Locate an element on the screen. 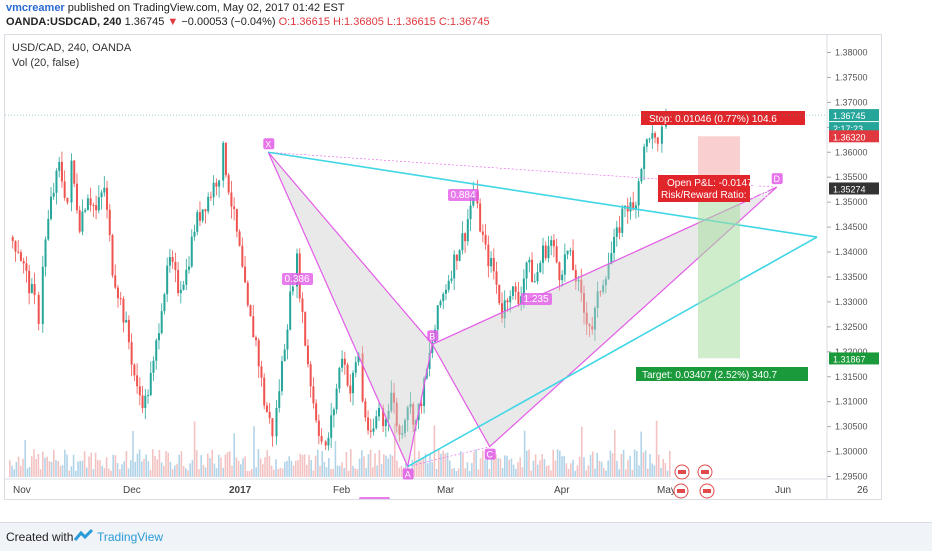  tradingview-logo-icon is located at coordinates (84, 534).